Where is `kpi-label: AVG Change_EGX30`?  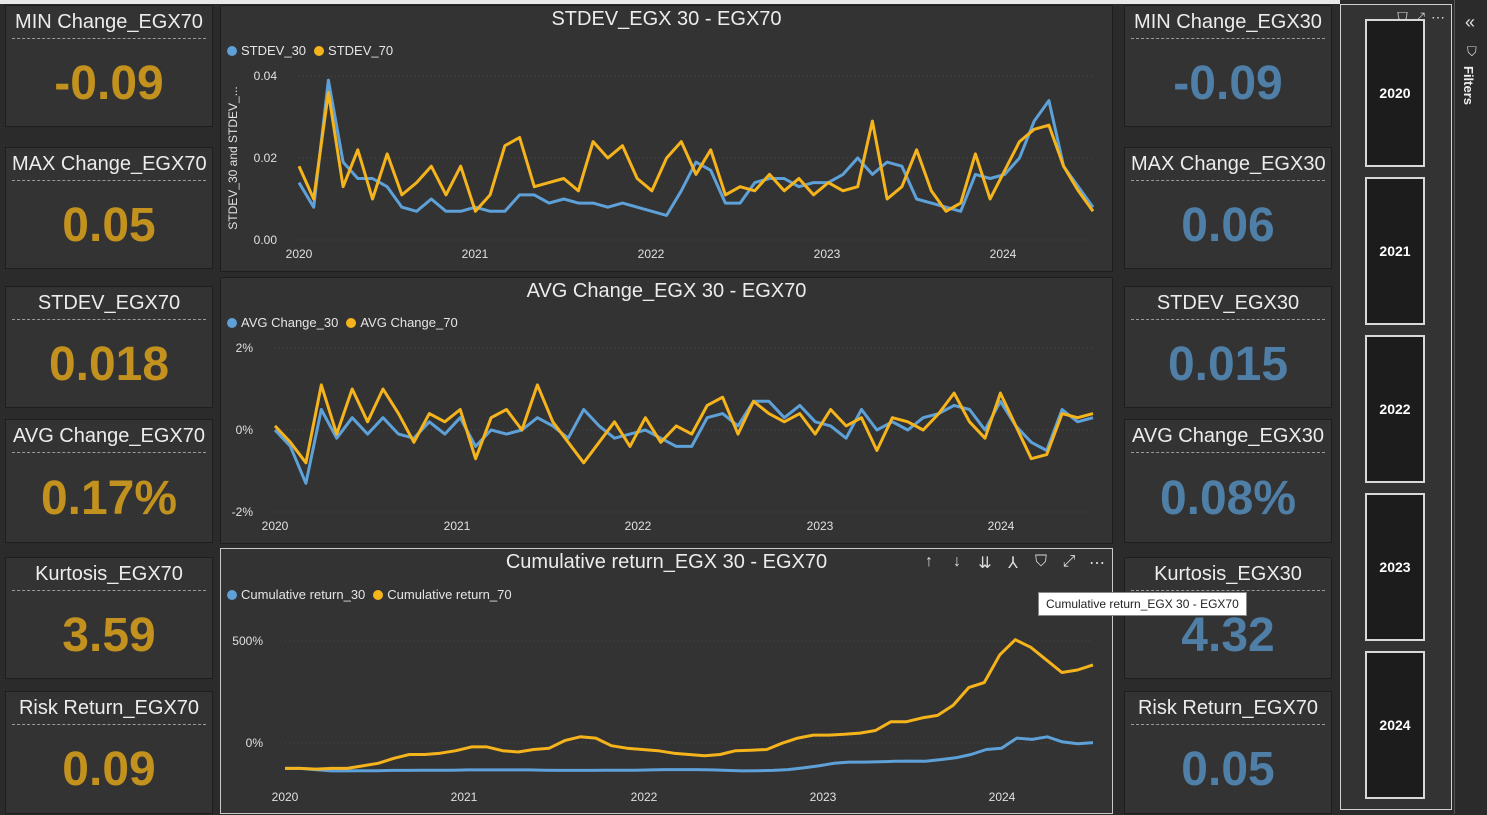
kpi-label: AVG Change_EGX30 is located at coordinates (1228, 437).